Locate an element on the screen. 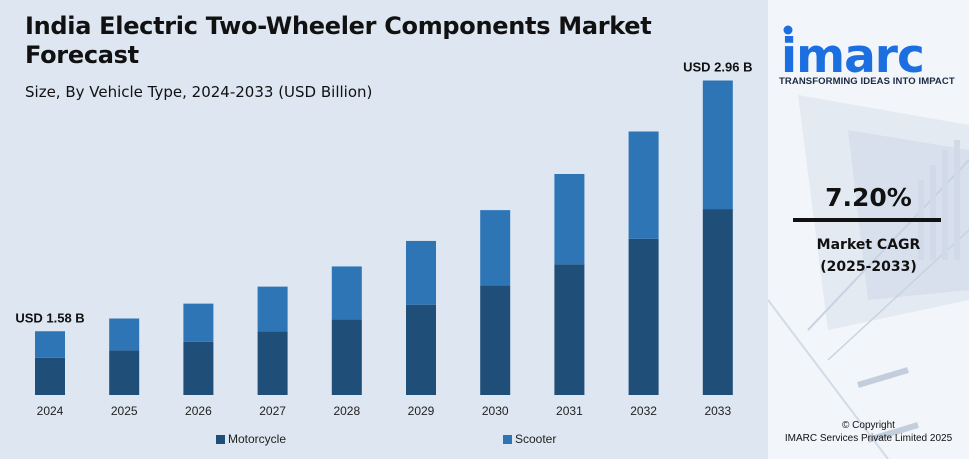  bar-motorcycle-2028 is located at coordinates (346, 357).